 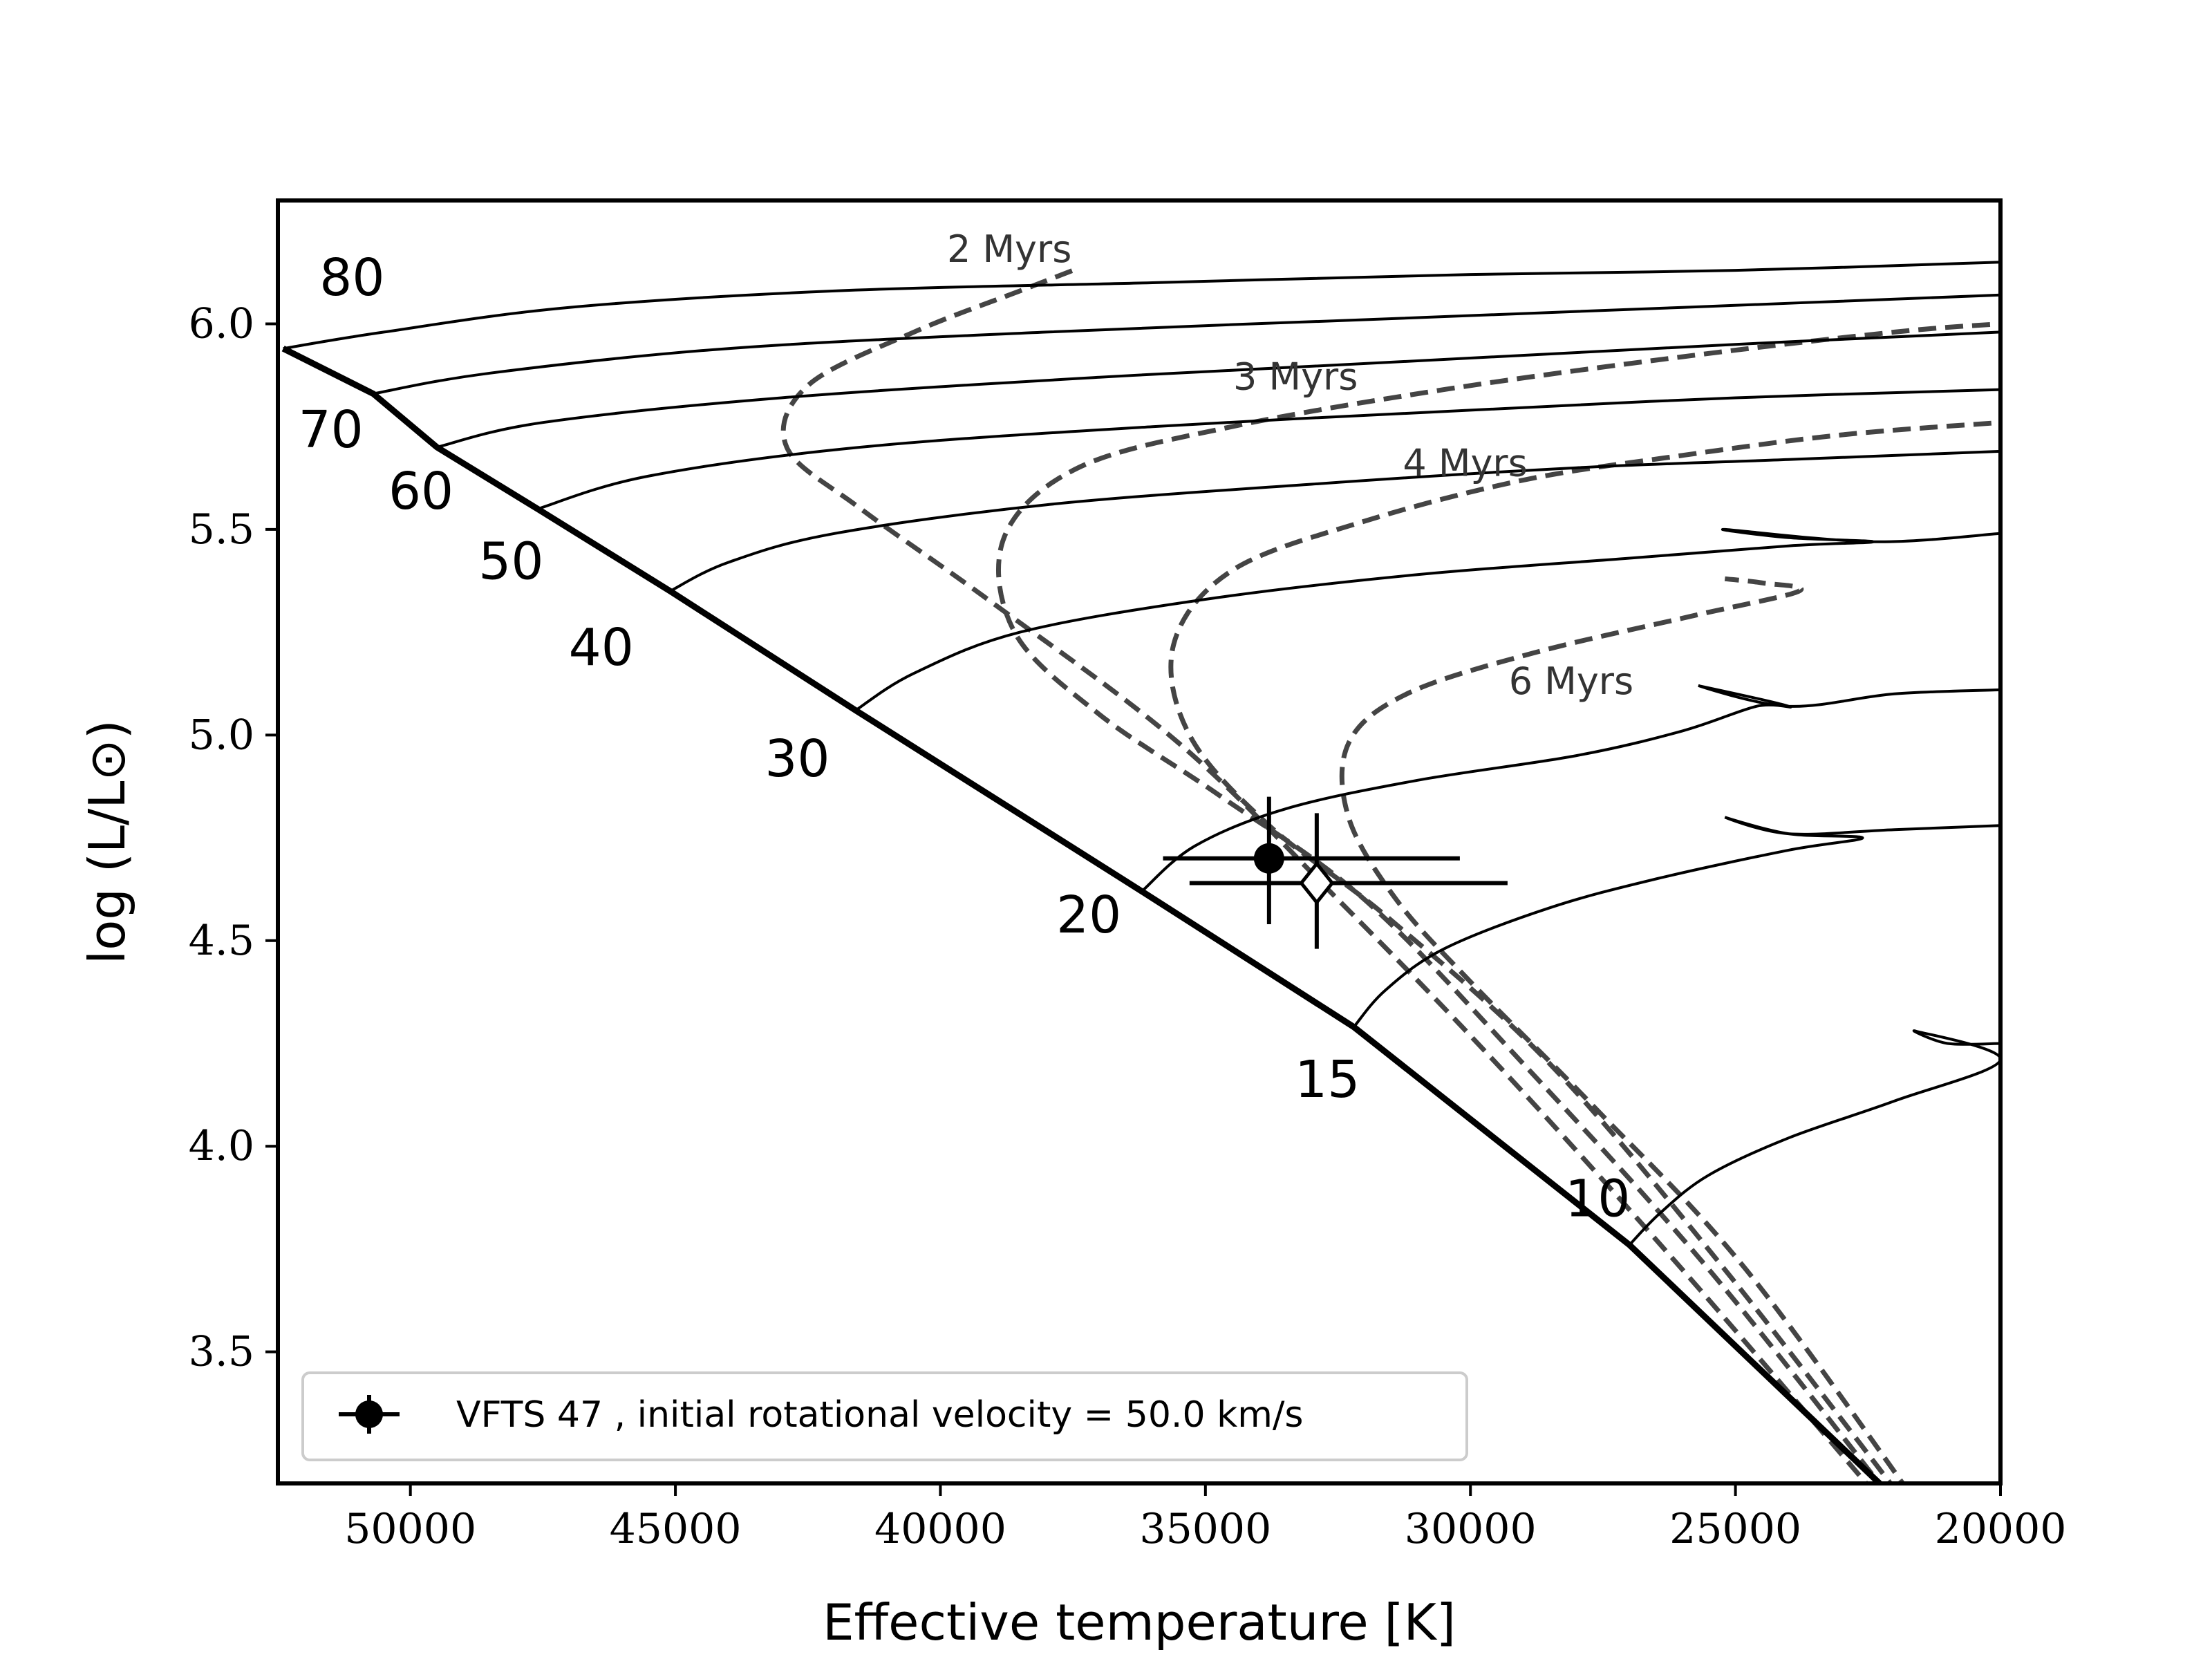 I want to click on x-tick-label-35000: 35000, so click(x=1205, y=1529).